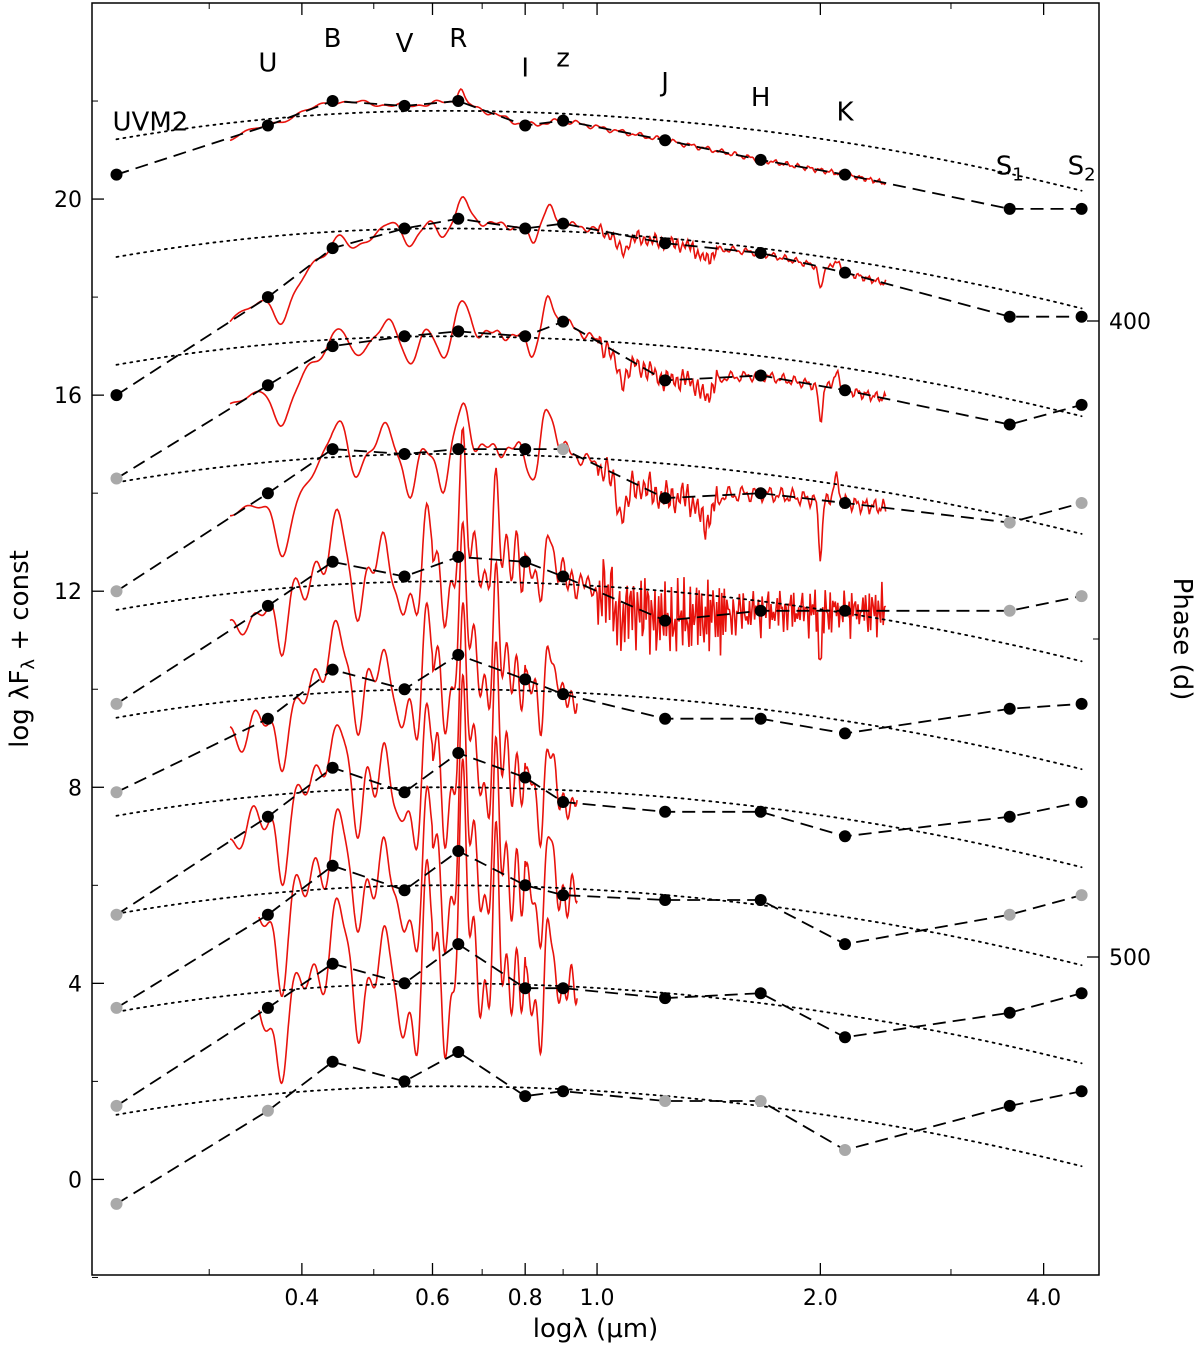 This screenshot has height=1348, width=1200. What do you see at coordinates (1081, 208) in the screenshot?
I see `point-0-S2` at bounding box center [1081, 208].